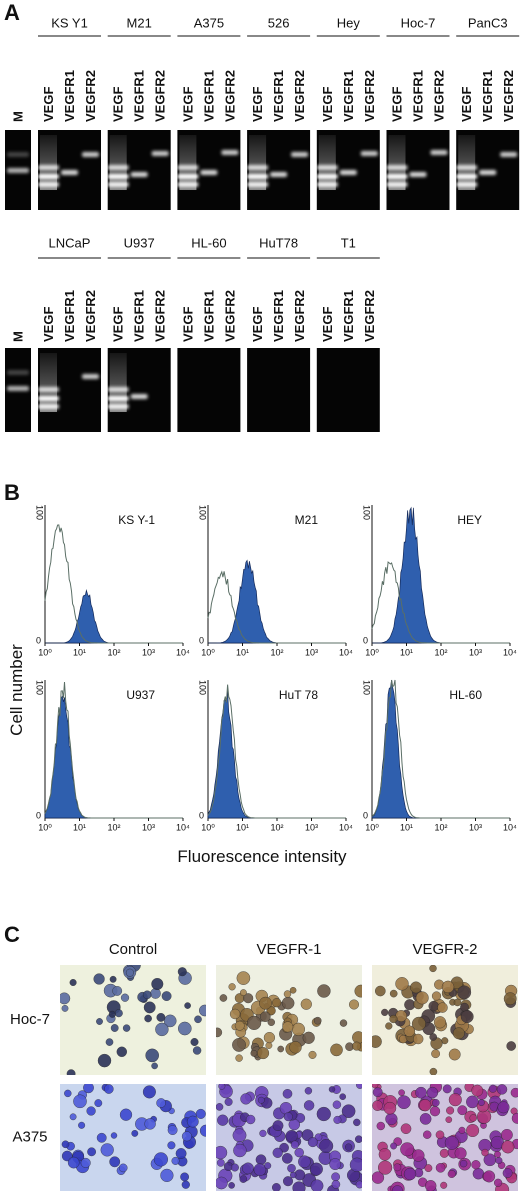  I want to click on histogram-title: U937, so click(140, 695).